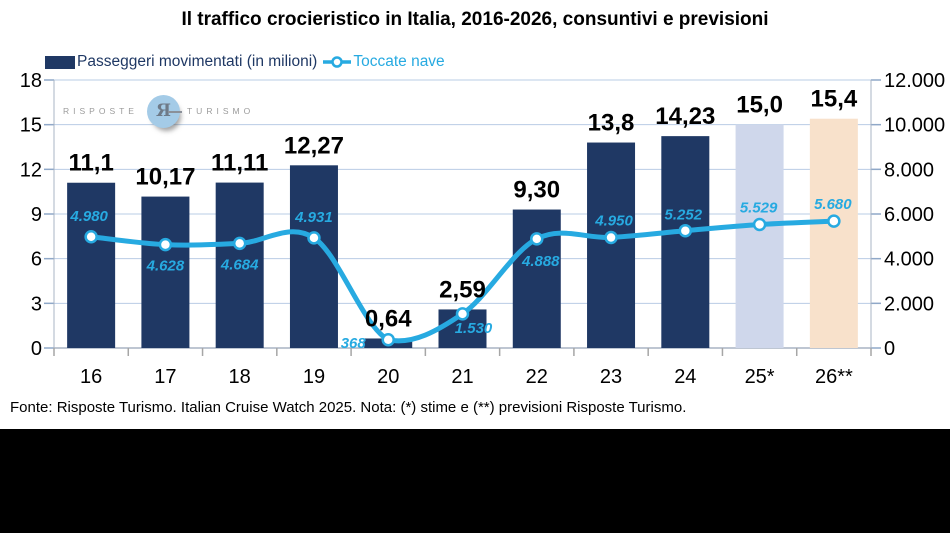  Describe the element at coordinates (462, 289) in the screenshot. I see `bar-label-21: 2,59` at that location.